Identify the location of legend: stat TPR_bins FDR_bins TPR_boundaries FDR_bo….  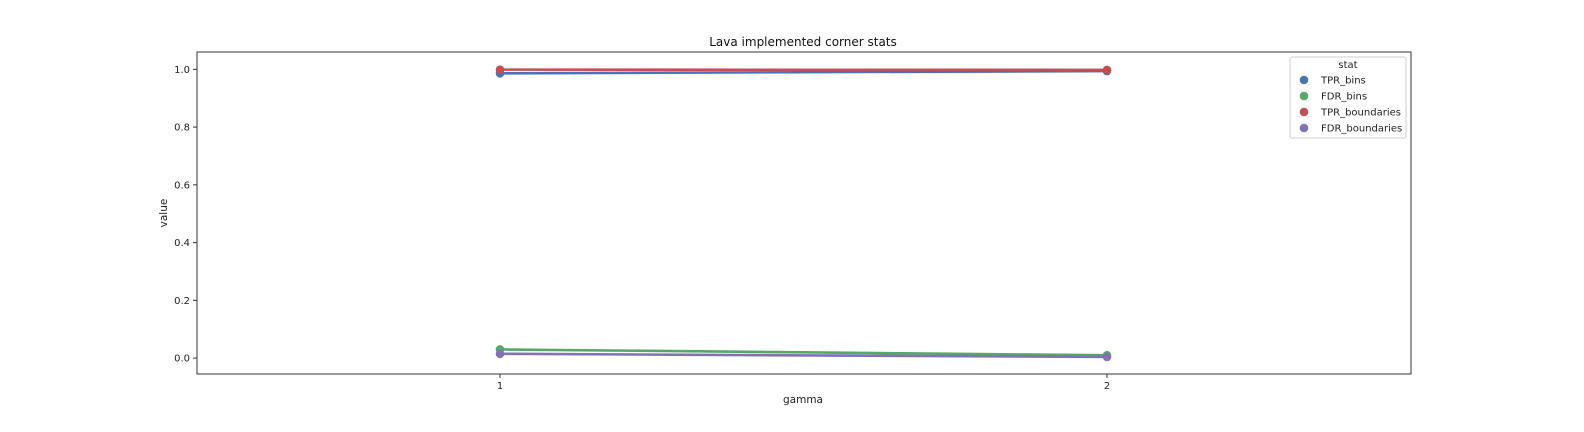
(1348, 97).